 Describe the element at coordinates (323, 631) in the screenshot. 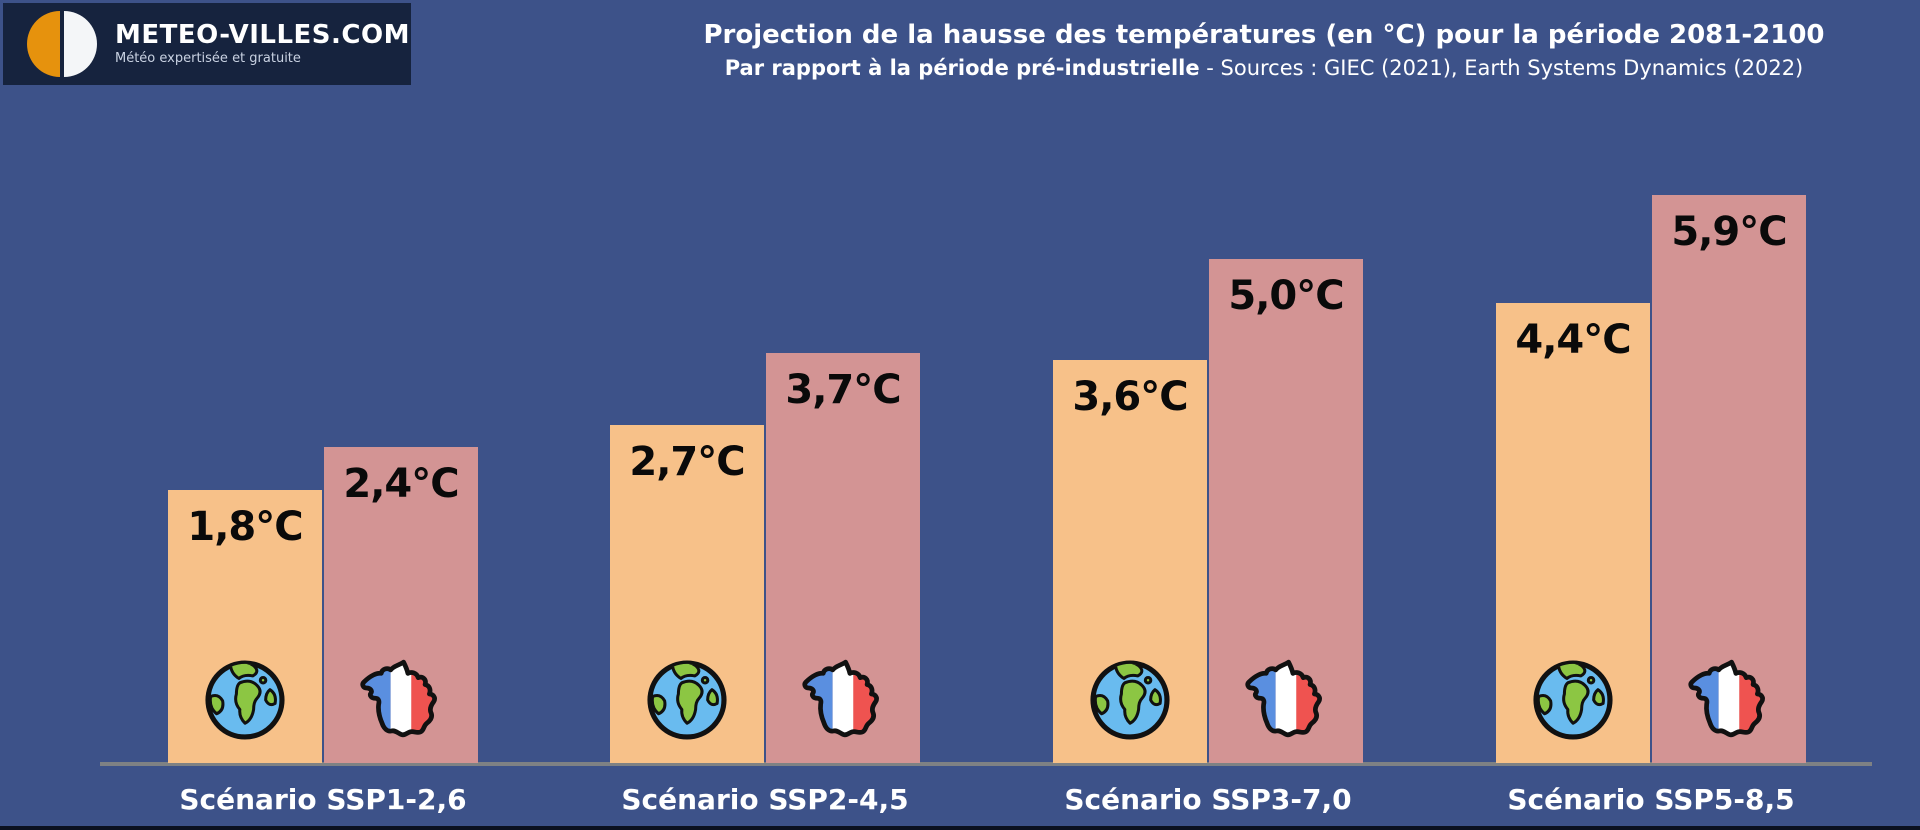

I see `scenario-group-1: 1,8°C 2,4°C` at that location.